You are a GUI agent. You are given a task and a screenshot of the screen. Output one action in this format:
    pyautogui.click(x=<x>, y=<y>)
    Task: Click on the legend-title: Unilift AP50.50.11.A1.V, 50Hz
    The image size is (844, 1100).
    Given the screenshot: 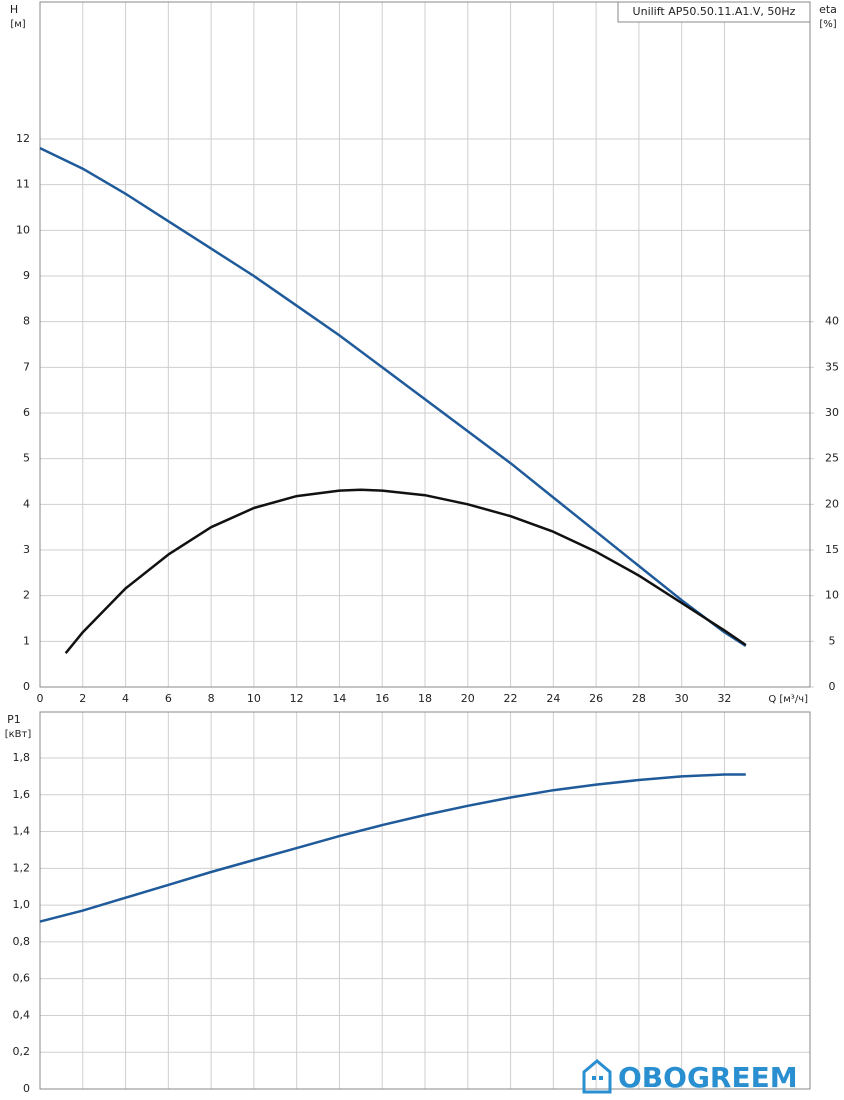 What is the action you would take?
    pyautogui.click(x=714, y=11)
    